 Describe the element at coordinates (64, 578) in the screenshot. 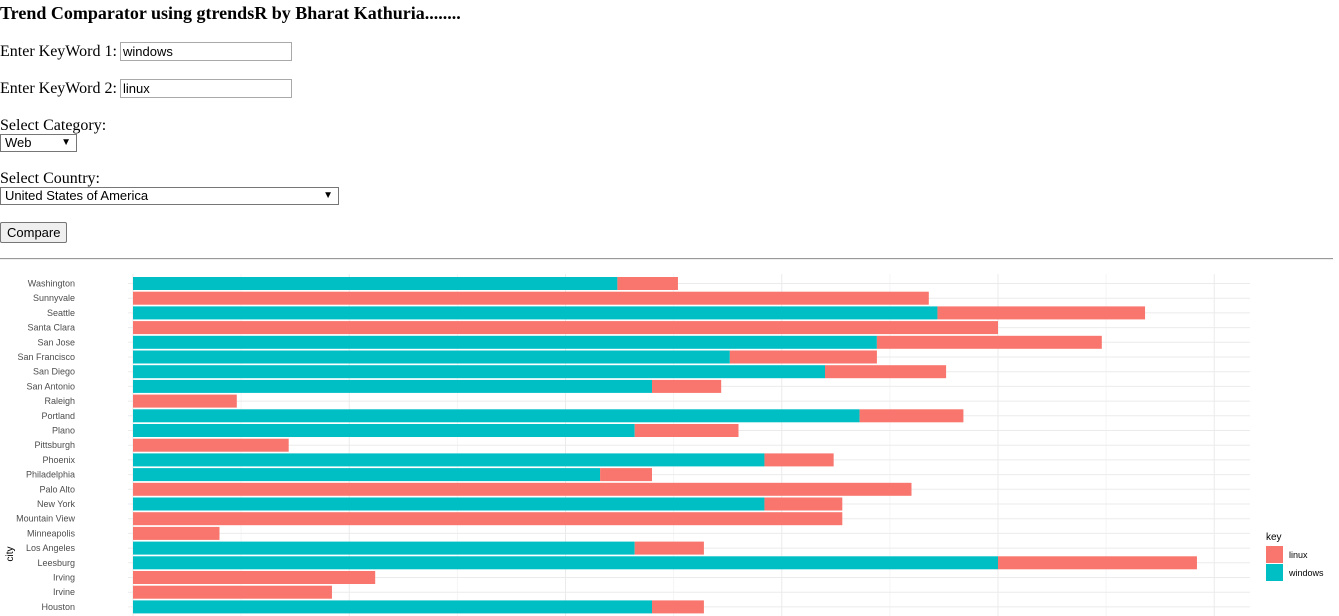

I see `y-tick-label: Irving` at that location.